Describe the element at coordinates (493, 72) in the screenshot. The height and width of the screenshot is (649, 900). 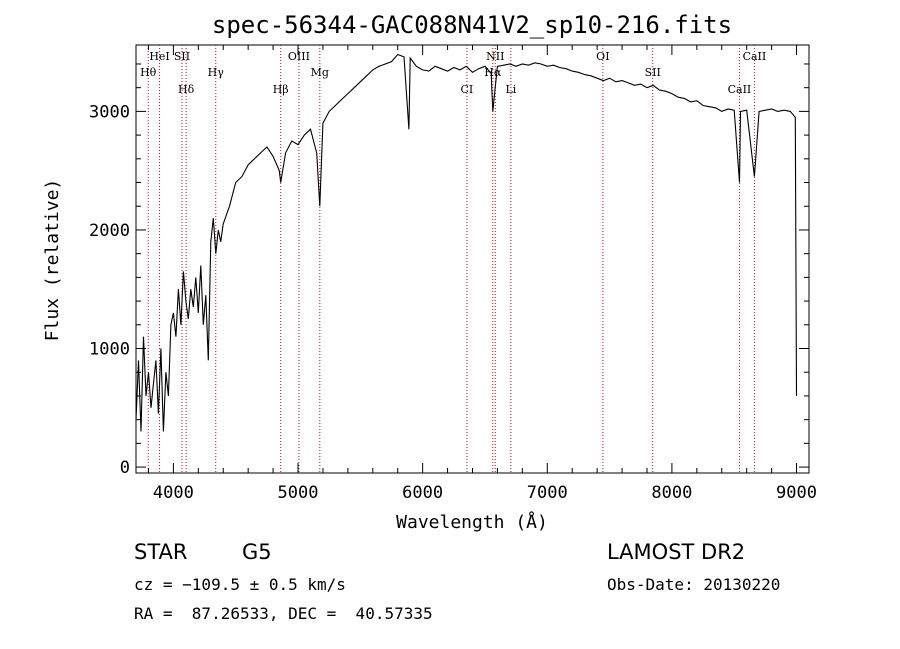
I see `spectral-line-label: Hα` at that location.